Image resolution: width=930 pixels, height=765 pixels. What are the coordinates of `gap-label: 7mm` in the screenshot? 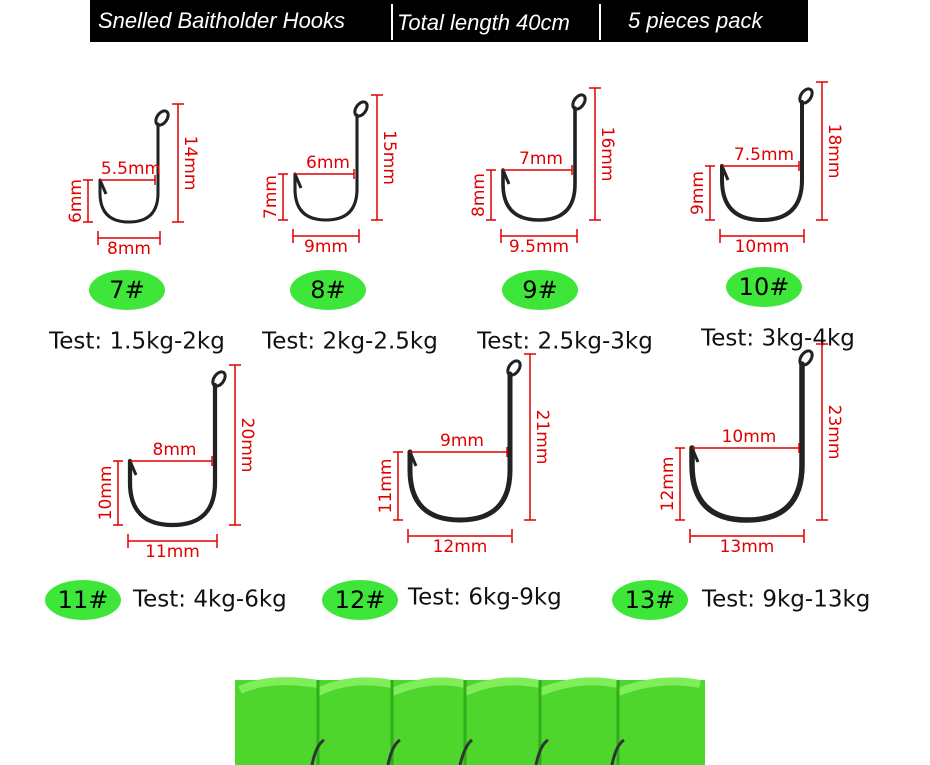 It's located at (541, 159).